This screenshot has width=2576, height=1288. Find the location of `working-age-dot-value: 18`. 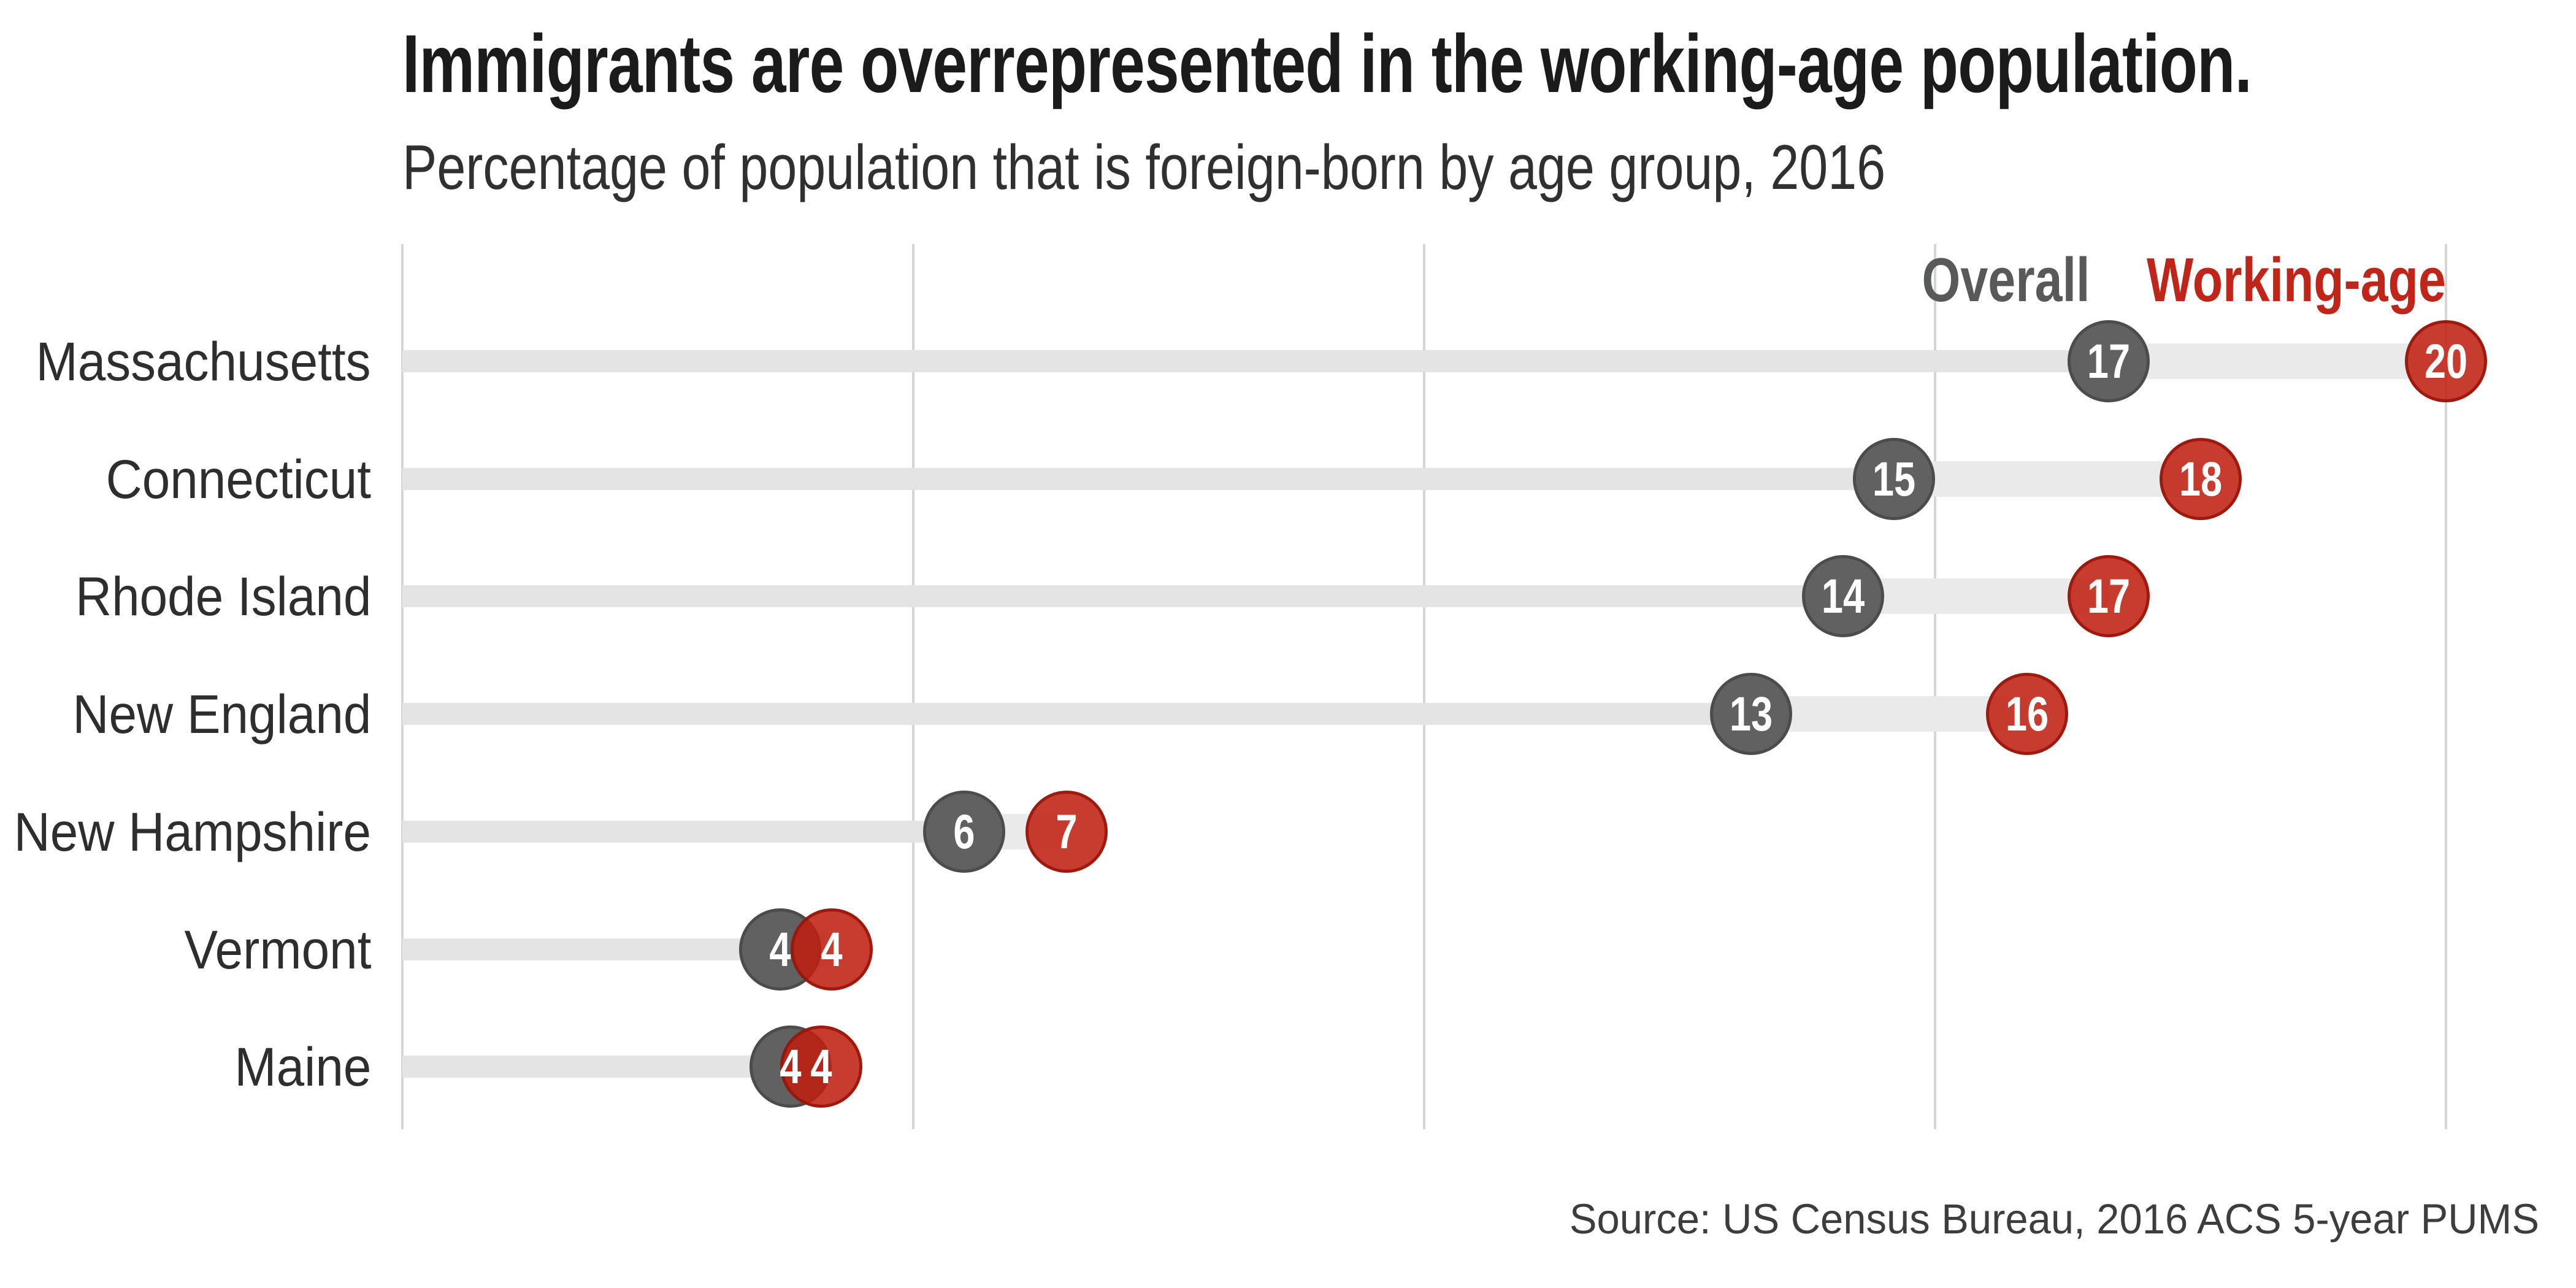

working-age-dot-value: 18 is located at coordinates (2201, 478).